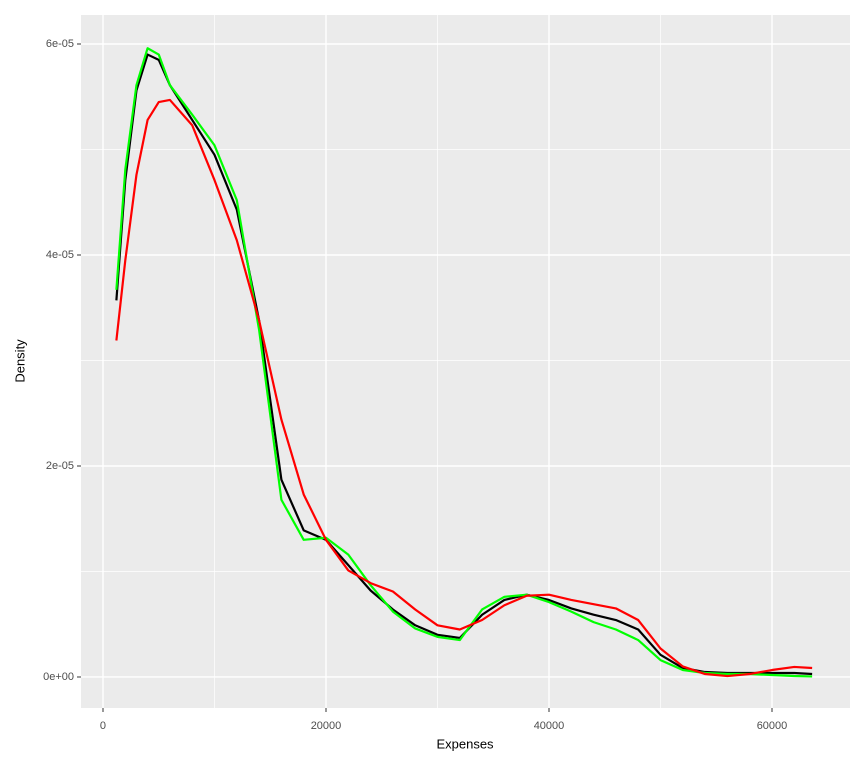  Describe the element at coordinates (60, 44) in the screenshot. I see `y-tick-label: 6e-05` at that location.